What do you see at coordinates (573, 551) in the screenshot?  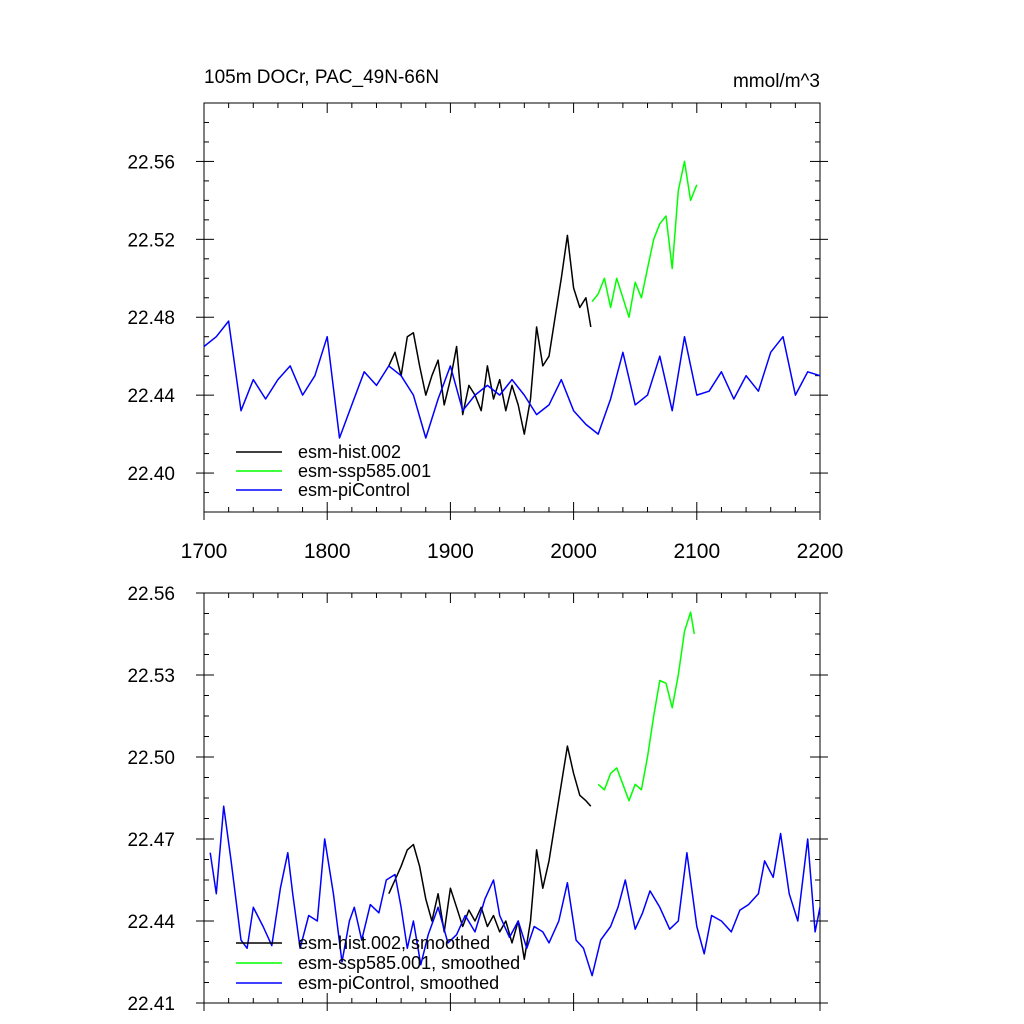 I see `x-tick-label: 2000` at bounding box center [573, 551].